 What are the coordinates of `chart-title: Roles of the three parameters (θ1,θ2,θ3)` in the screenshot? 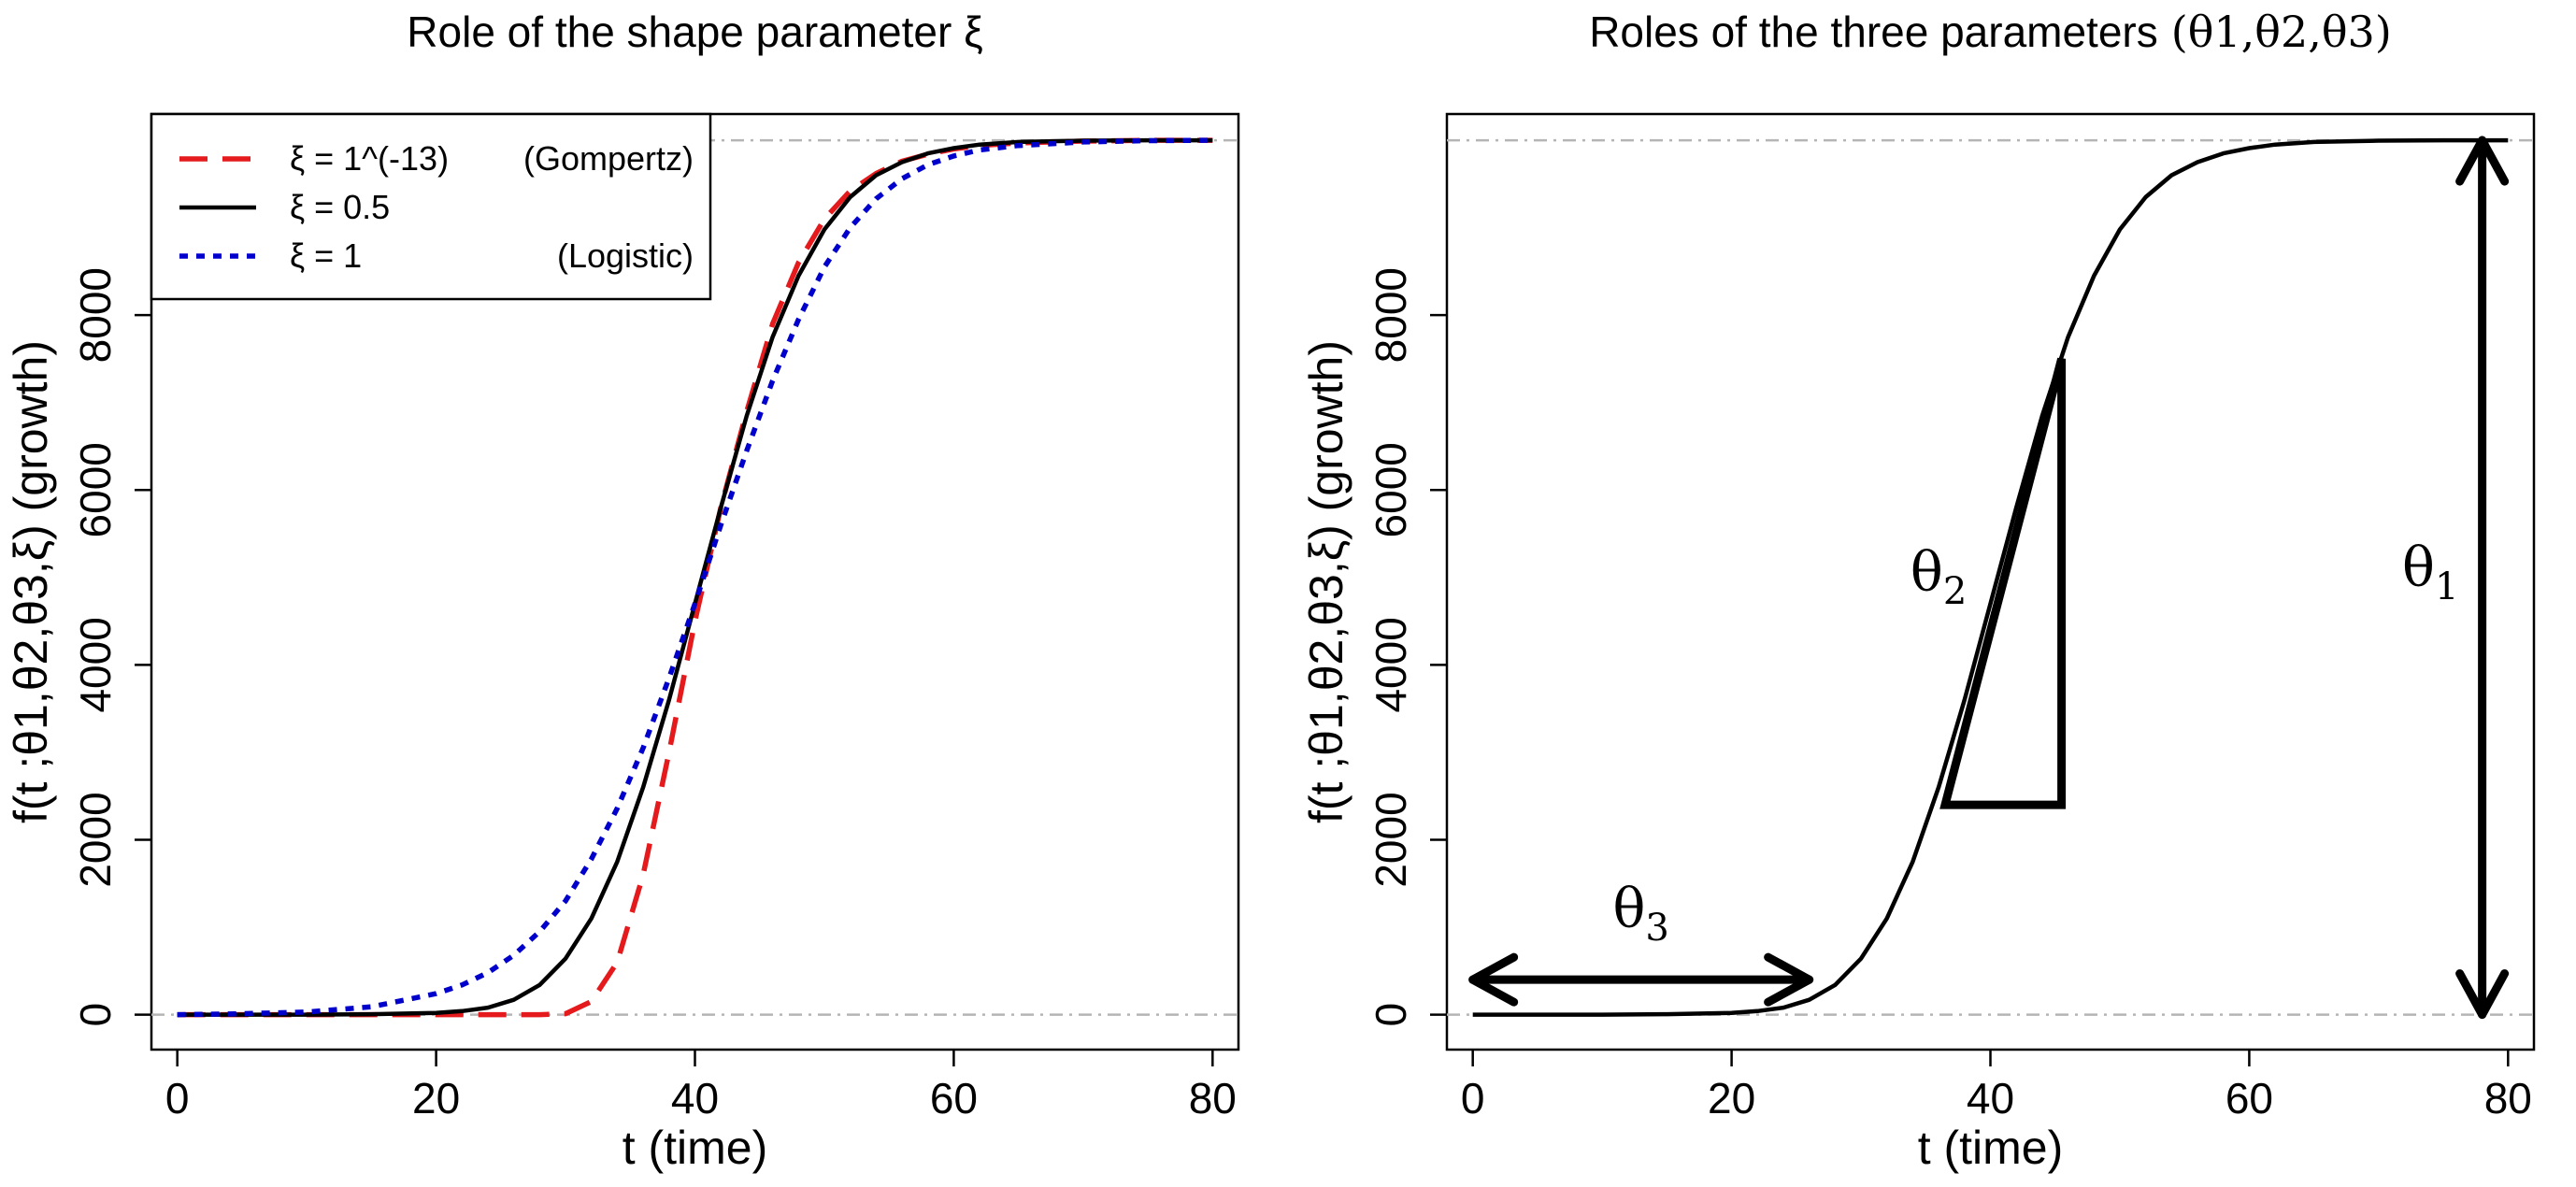 It's located at (1990, 32).